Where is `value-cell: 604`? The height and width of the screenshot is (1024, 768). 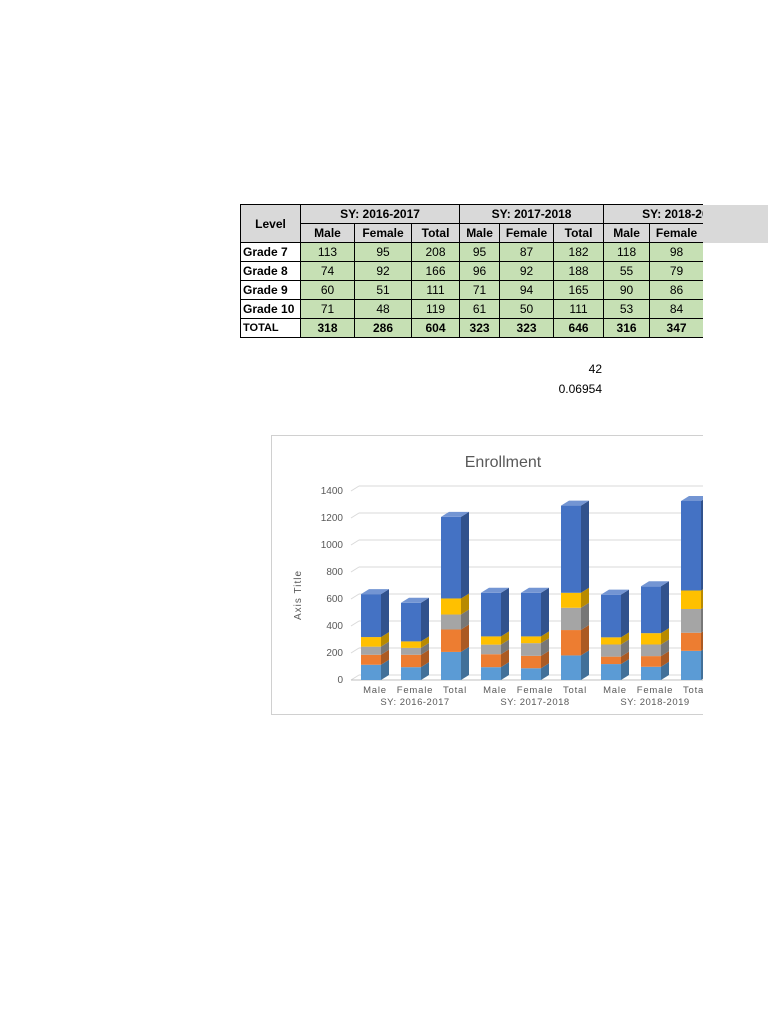 value-cell: 604 is located at coordinates (435, 328).